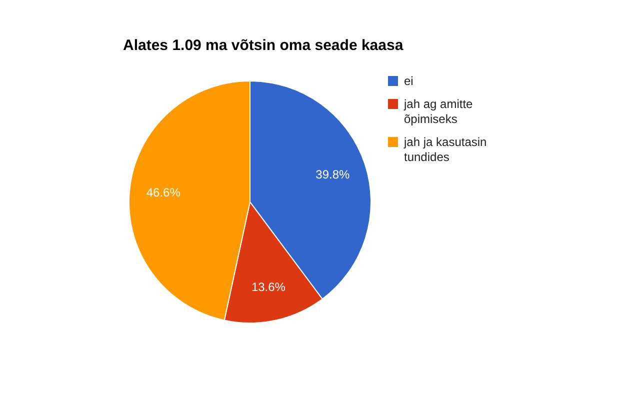 This screenshot has height=396, width=640. What do you see at coordinates (439, 112) in the screenshot?
I see `legend-label: jah ag amitte õpimiseks` at bounding box center [439, 112].